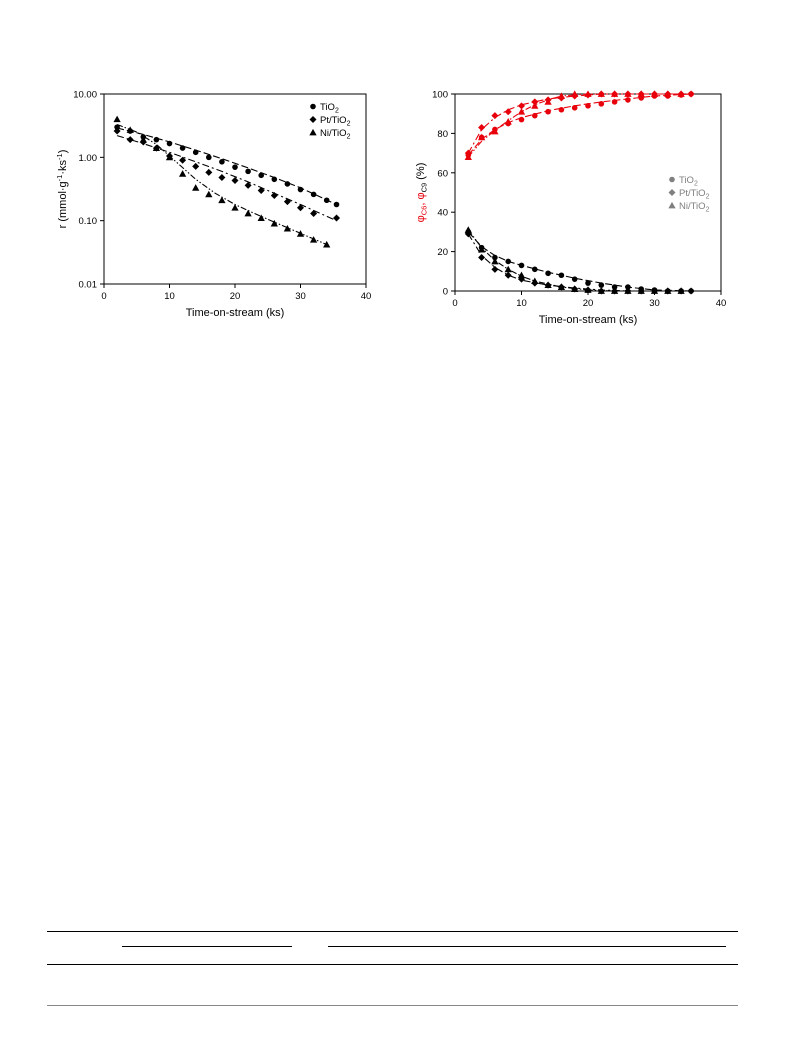  What do you see at coordinates (63, 184) in the screenshot?
I see `y-axis-label-part: g` at bounding box center [63, 184].